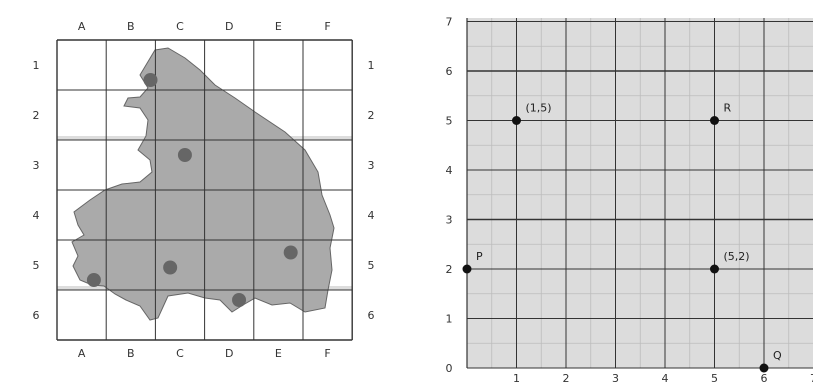 This screenshot has height=385, width=813. What do you see at coordinates (615, 378) in the screenshot?
I see `x-tick-label: 3` at bounding box center [615, 378].